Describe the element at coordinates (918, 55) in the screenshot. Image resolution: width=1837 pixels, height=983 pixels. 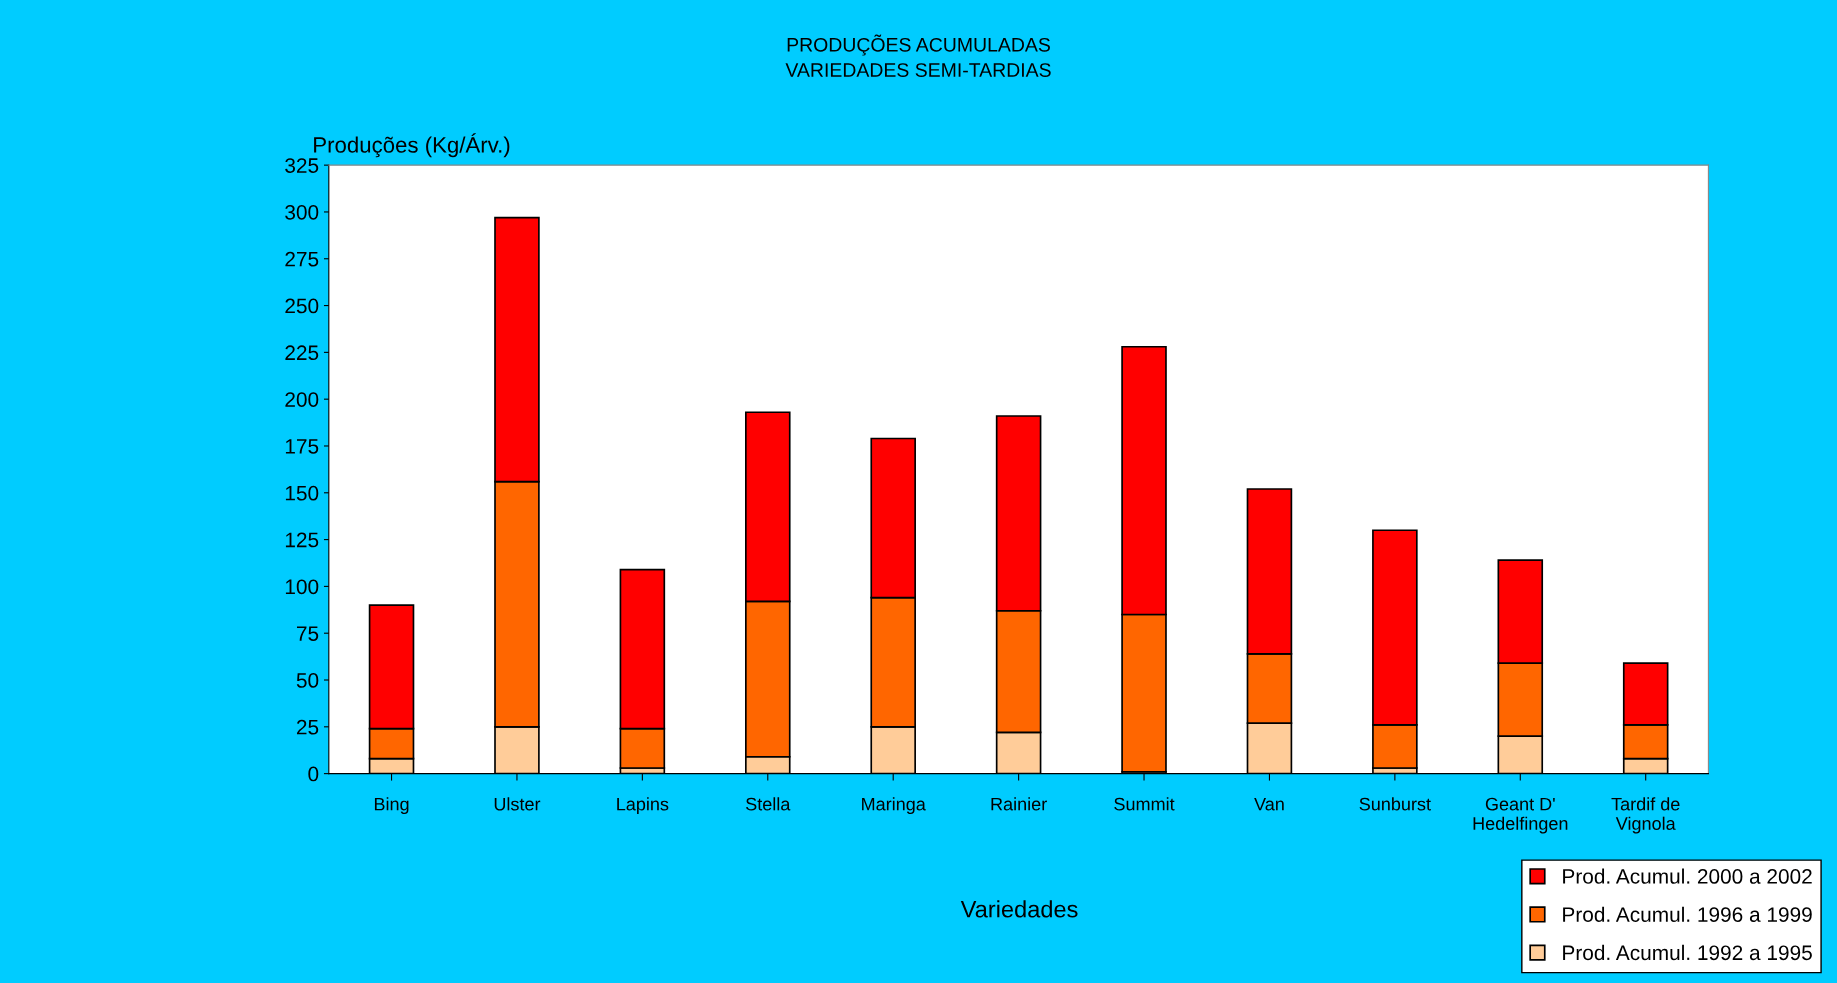
I see `chart-title: PRODUÇÕES ACUMULADAS VARIEDADES SEMI-TARDIAS` at that location.